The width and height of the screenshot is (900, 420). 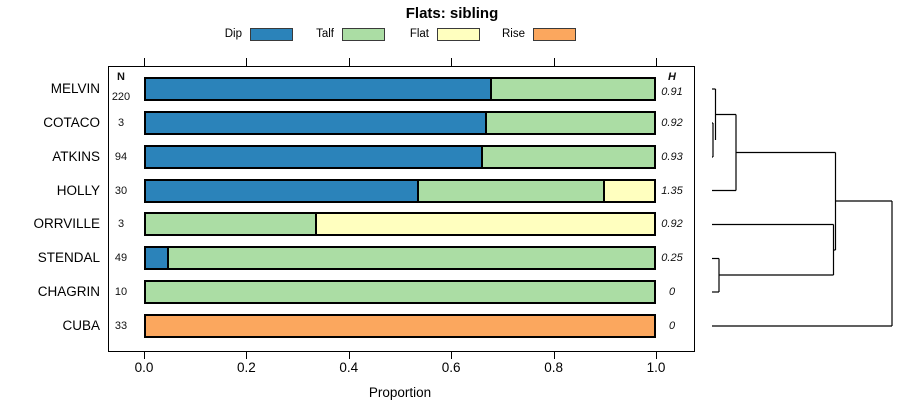 What do you see at coordinates (233, 34) in the screenshot?
I see `legend-label-dip: Dip` at bounding box center [233, 34].